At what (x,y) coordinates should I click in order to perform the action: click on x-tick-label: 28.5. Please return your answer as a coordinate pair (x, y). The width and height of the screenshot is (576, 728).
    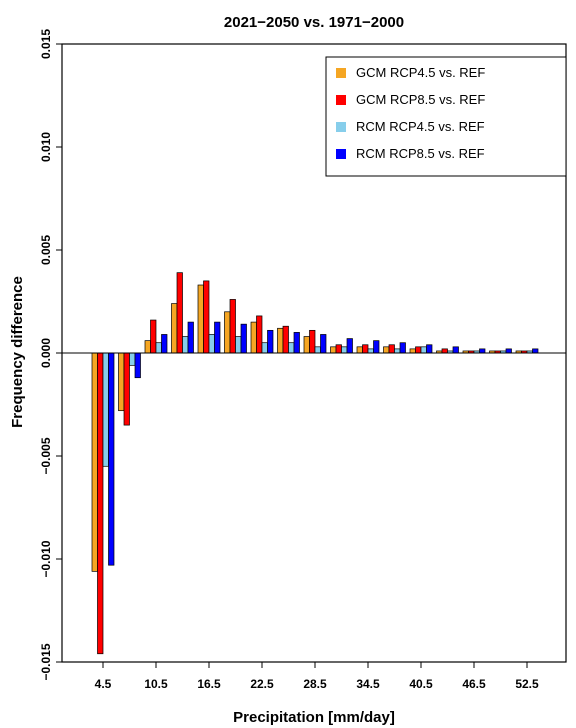
    Looking at the image, I should click on (315, 684).